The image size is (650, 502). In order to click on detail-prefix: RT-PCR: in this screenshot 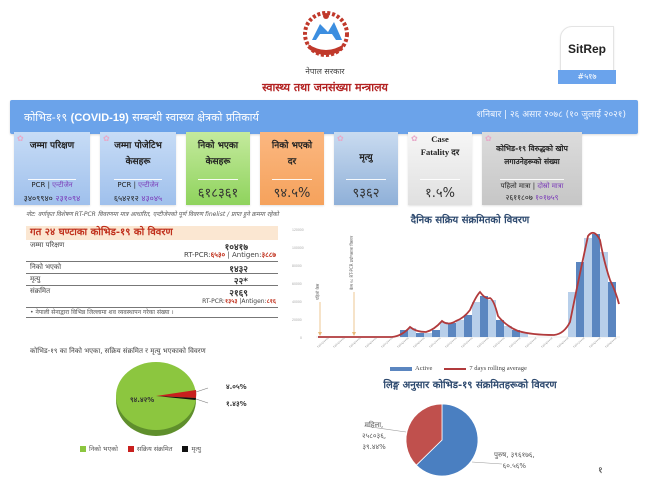, I will do `click(213, 301)`.